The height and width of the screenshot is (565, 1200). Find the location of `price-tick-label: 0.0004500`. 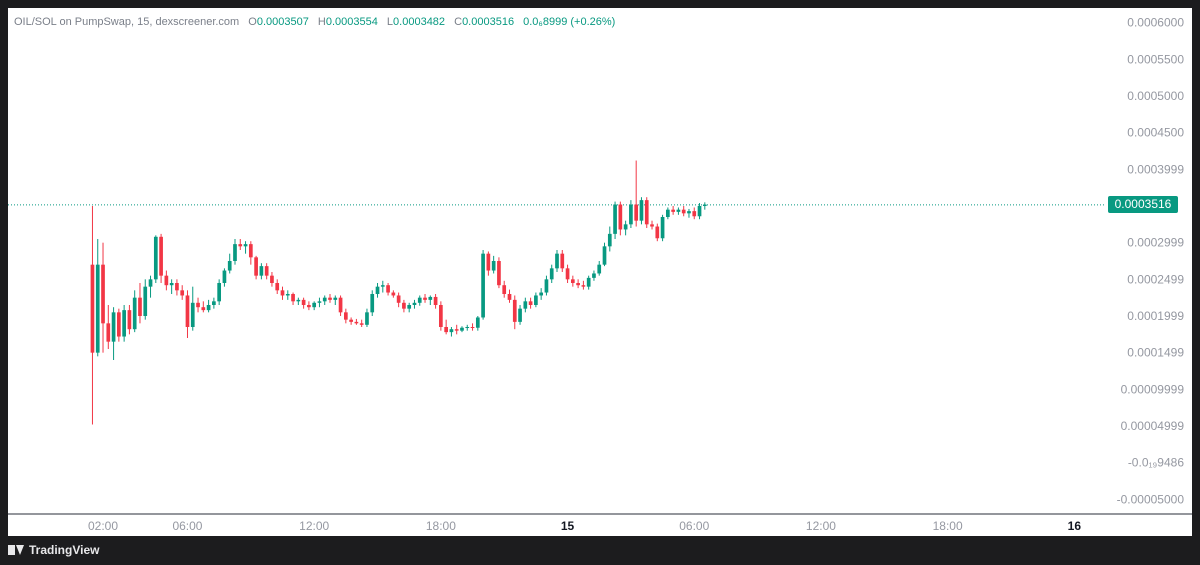

price-tick-label: 0.0004500 is located at coordinates (1155, 133).